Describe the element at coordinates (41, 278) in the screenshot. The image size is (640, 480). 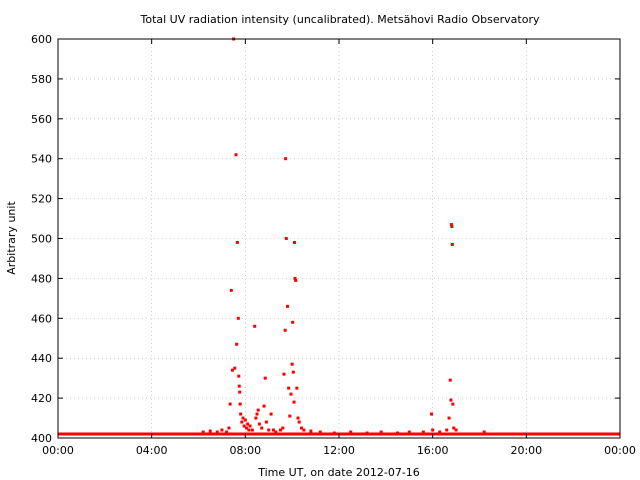
I see `y-tick-label: 480` at that location.